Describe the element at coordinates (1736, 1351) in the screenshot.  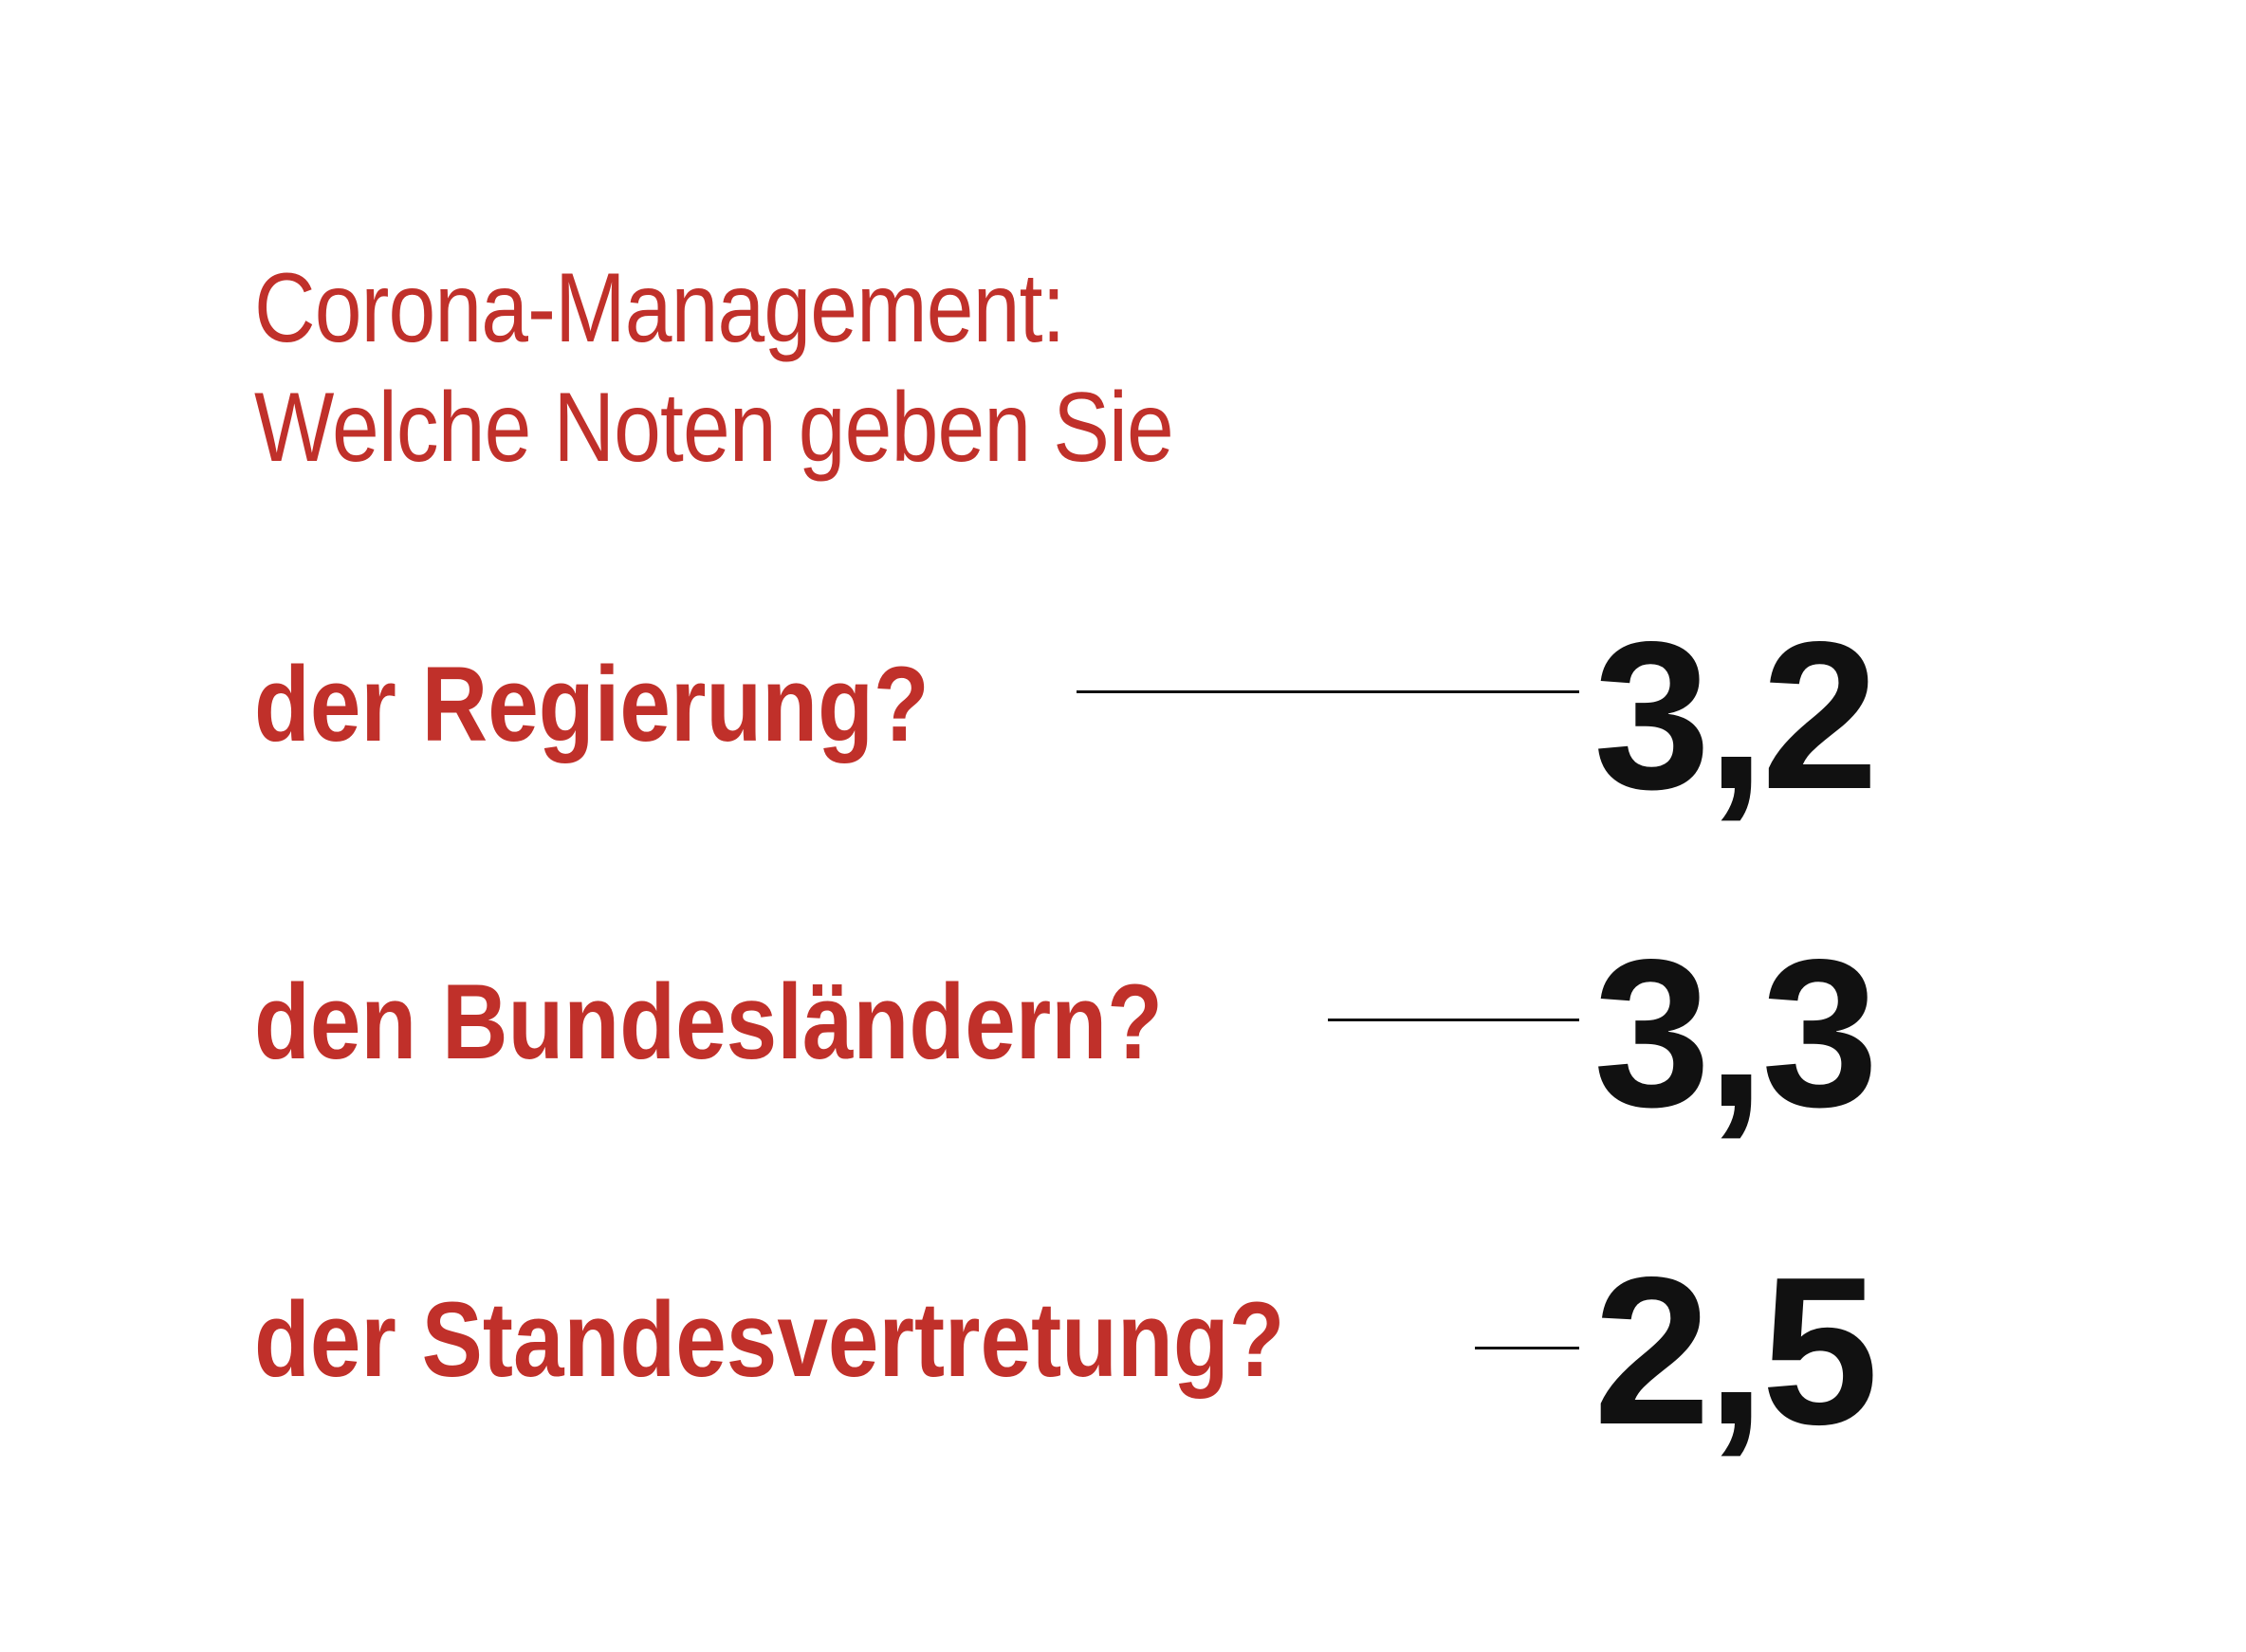
I see `rating-score: 2,5` at that location.